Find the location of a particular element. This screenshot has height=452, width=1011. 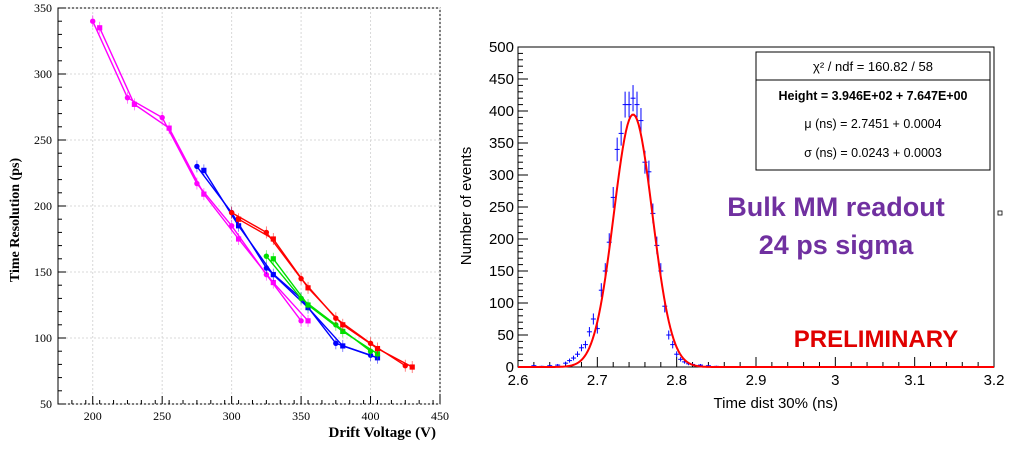

right-y-tick-label: 50 is located at coordinates (505, 335).